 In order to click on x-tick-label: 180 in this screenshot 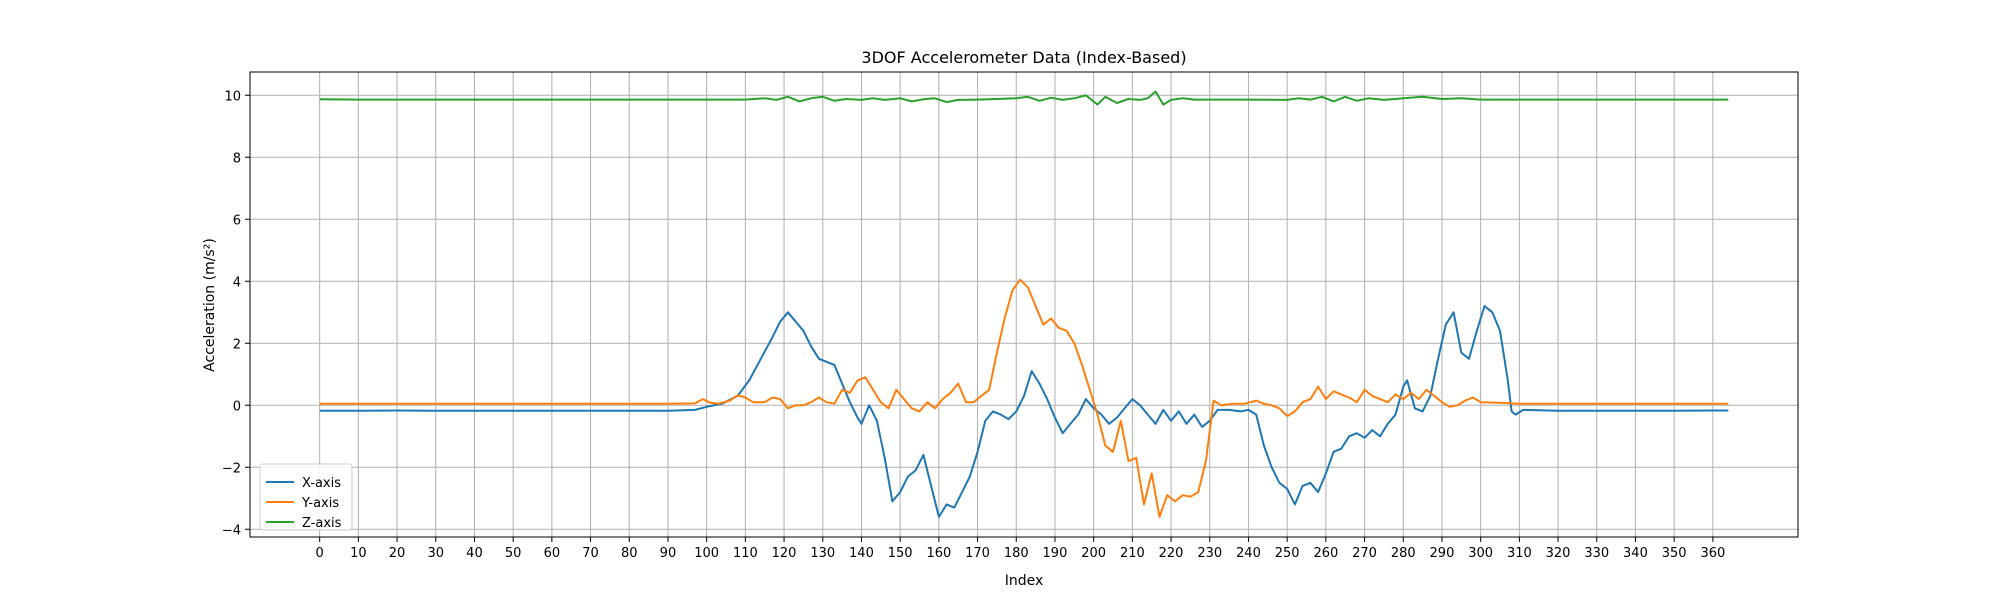, I will do `click(1016, 553)`.